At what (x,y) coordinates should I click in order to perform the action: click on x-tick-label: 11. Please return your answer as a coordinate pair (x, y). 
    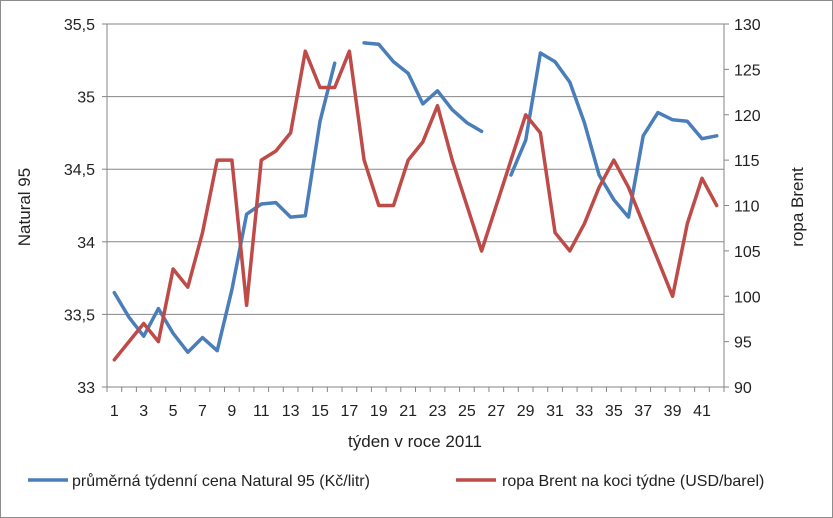
    Looking at the image, I should click on (261, 411).